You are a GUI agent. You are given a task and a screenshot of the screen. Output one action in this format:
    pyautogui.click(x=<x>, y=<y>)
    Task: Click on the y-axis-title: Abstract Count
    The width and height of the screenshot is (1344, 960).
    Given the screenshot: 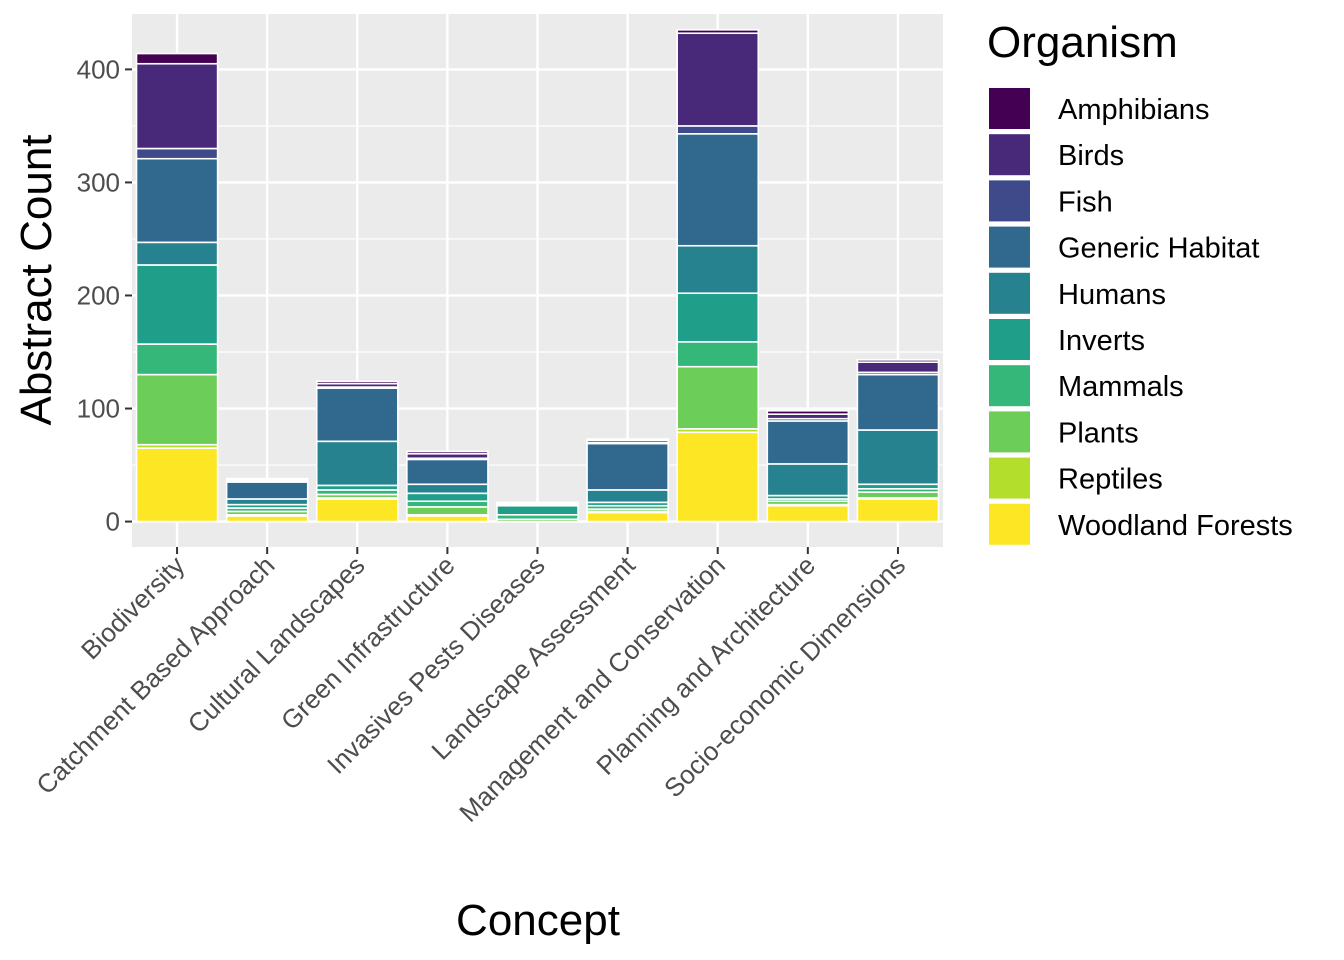 What is the action you would take?
    pyautogui.click(x=36, y=279)
    